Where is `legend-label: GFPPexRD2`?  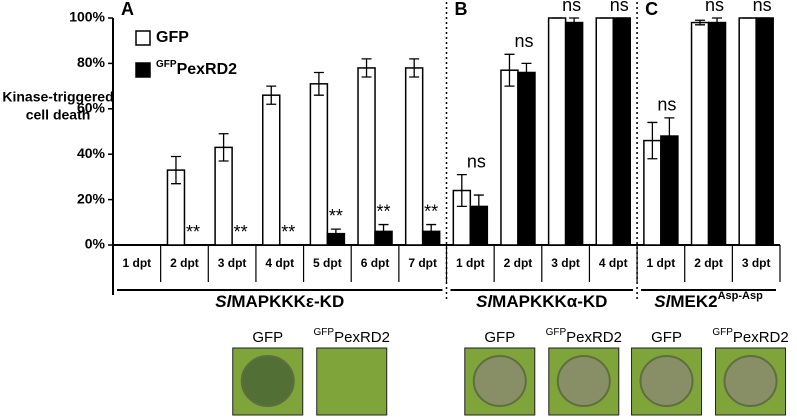 legend-label: GFPPexRD2 is located at coordinates (196, 69).